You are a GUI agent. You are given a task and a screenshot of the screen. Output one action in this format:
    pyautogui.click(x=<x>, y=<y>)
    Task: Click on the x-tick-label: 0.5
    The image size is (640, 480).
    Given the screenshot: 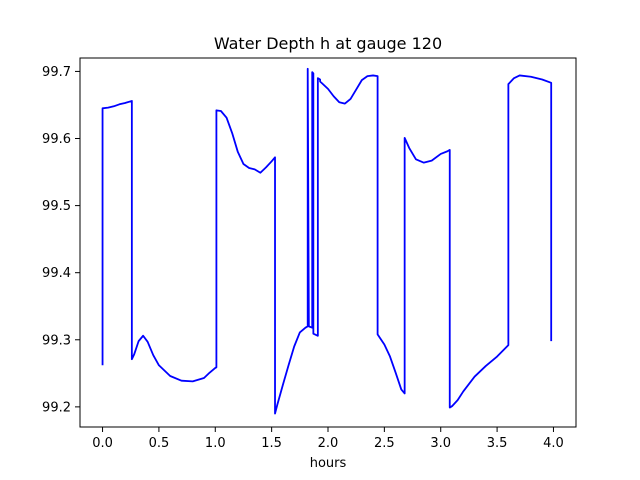 What is the action you would take?
    pyautogui.click(x=159, y=443)
    